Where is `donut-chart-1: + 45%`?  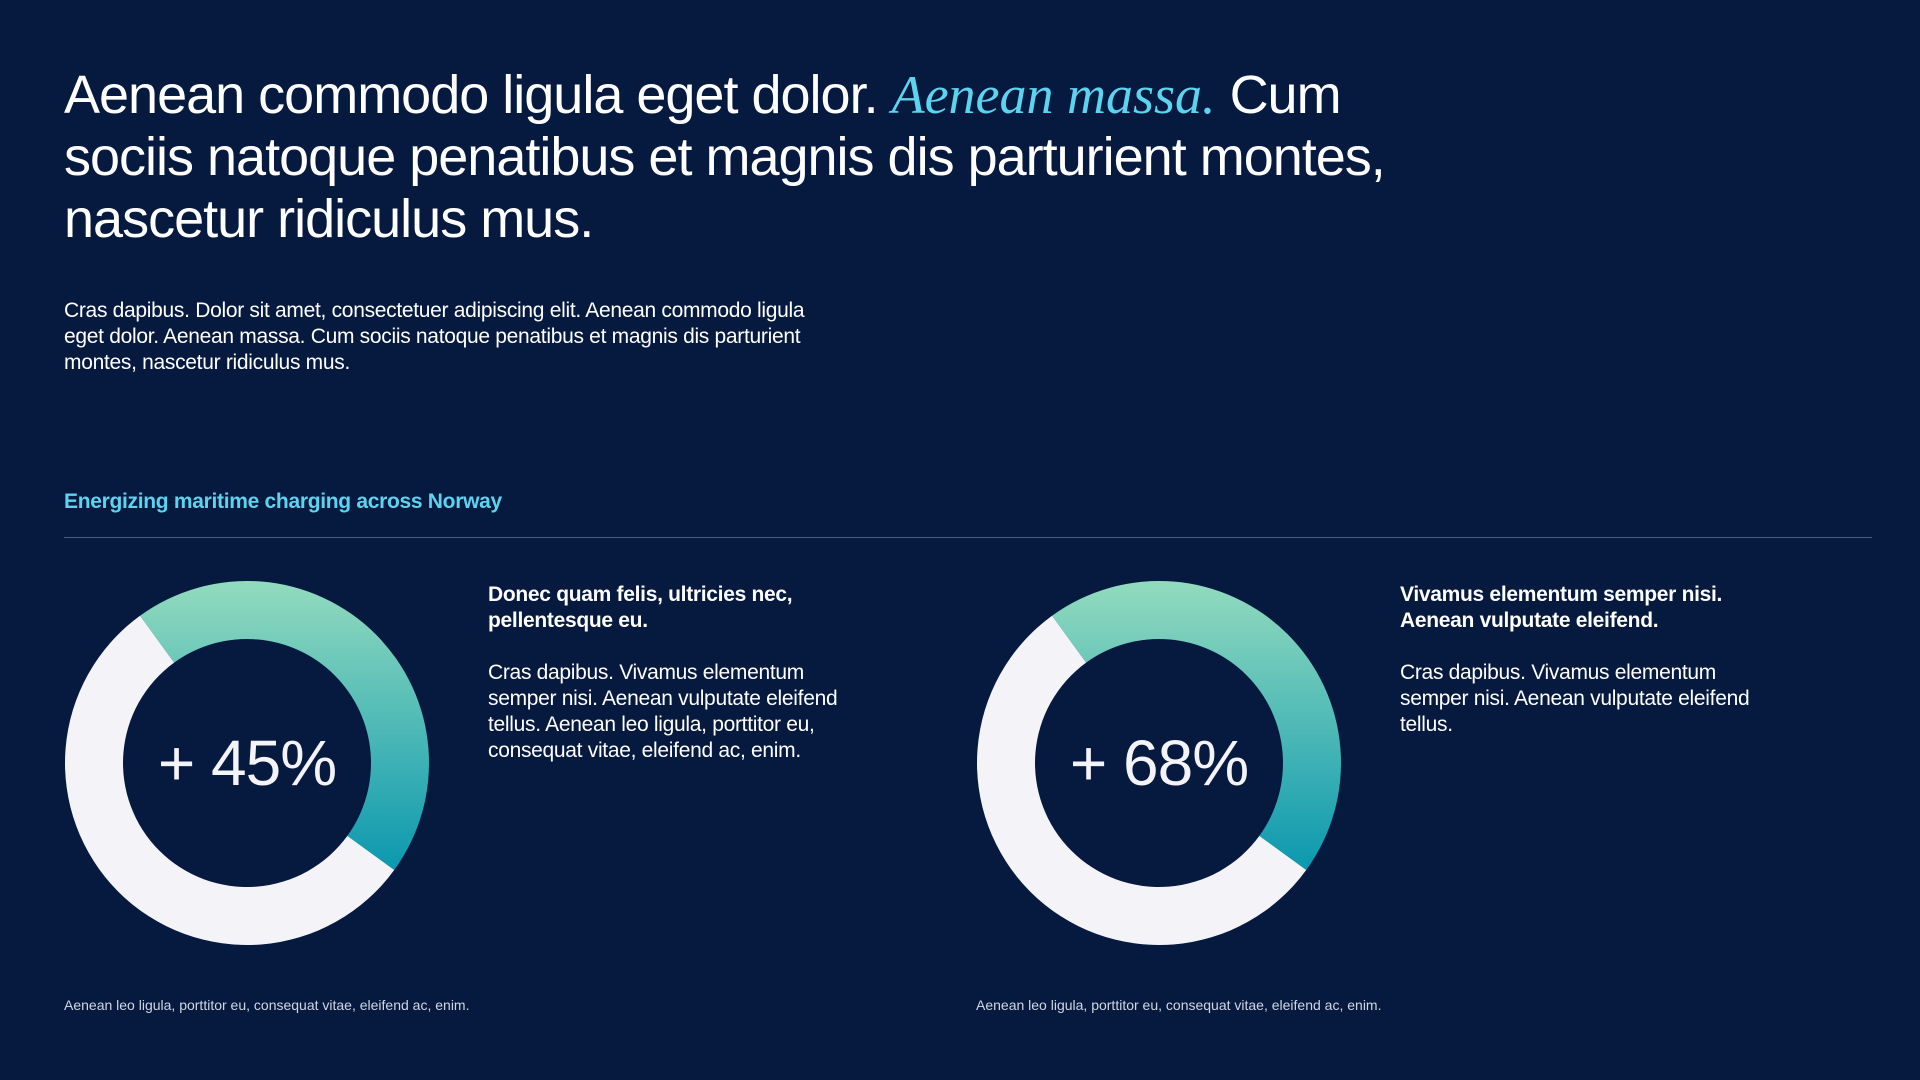 donut-chart-1: + 45% is located at coordinates (247, 763).